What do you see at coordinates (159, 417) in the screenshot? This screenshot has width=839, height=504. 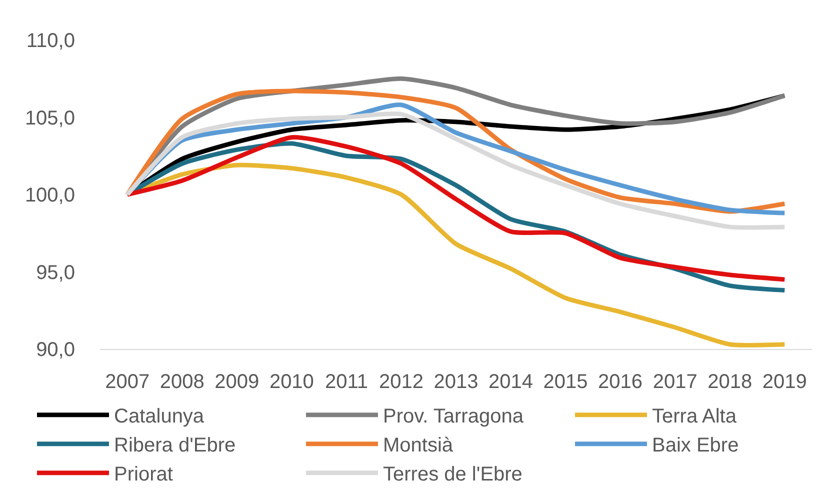 I see `legend-label: Catalunya` at bounding box center [159, 417].